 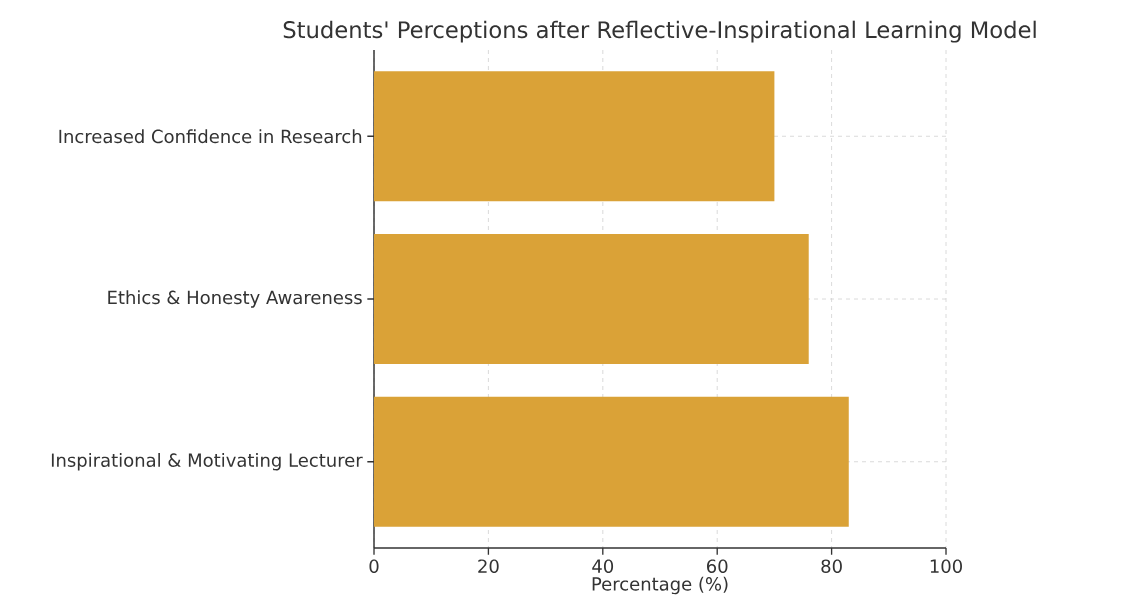 What do you see at coordinates (374, 566) in the screenshot?
I see `x-tick-label: 0` at bounding box center [374, 566].